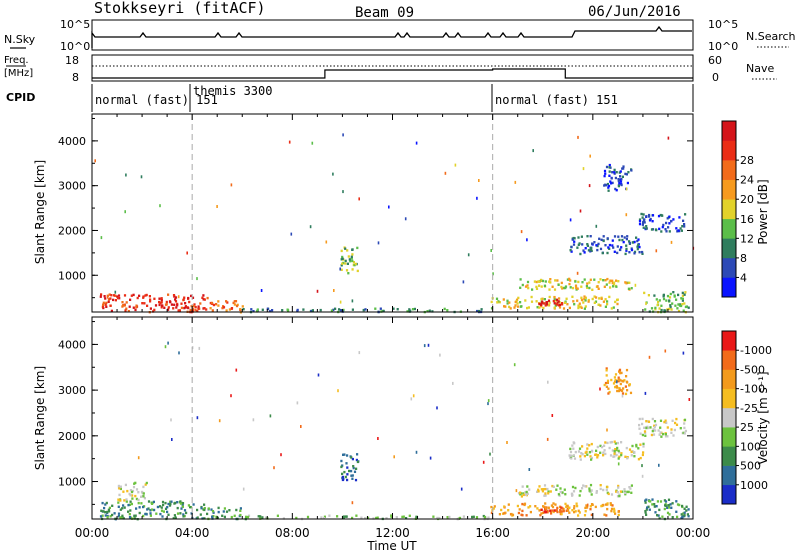 The height and width of the screenshot is (554, 800). I want to click on cpid-mode-2: themis 3300, so click(232, 91).